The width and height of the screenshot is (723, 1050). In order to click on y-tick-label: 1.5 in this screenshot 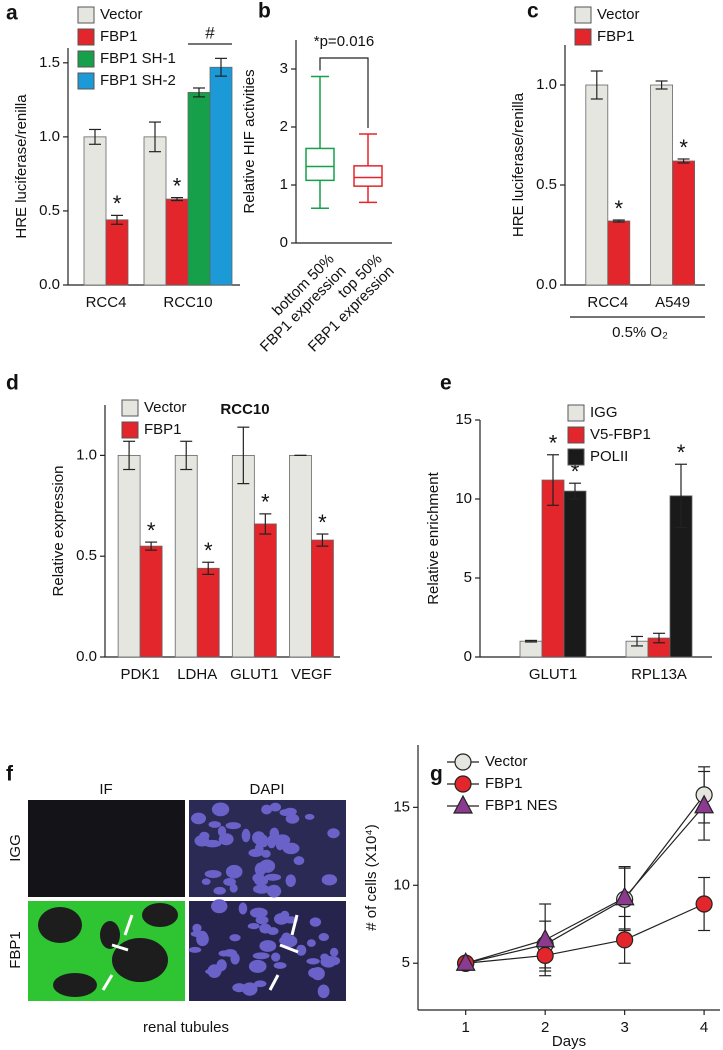, I will do `click(49, 62)`.